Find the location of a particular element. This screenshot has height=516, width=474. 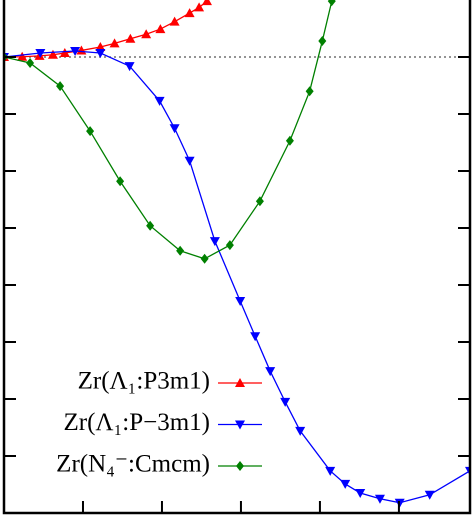

legend-label: Zr(Λ₁:P−3m1) is located at coordinates (137, 422).